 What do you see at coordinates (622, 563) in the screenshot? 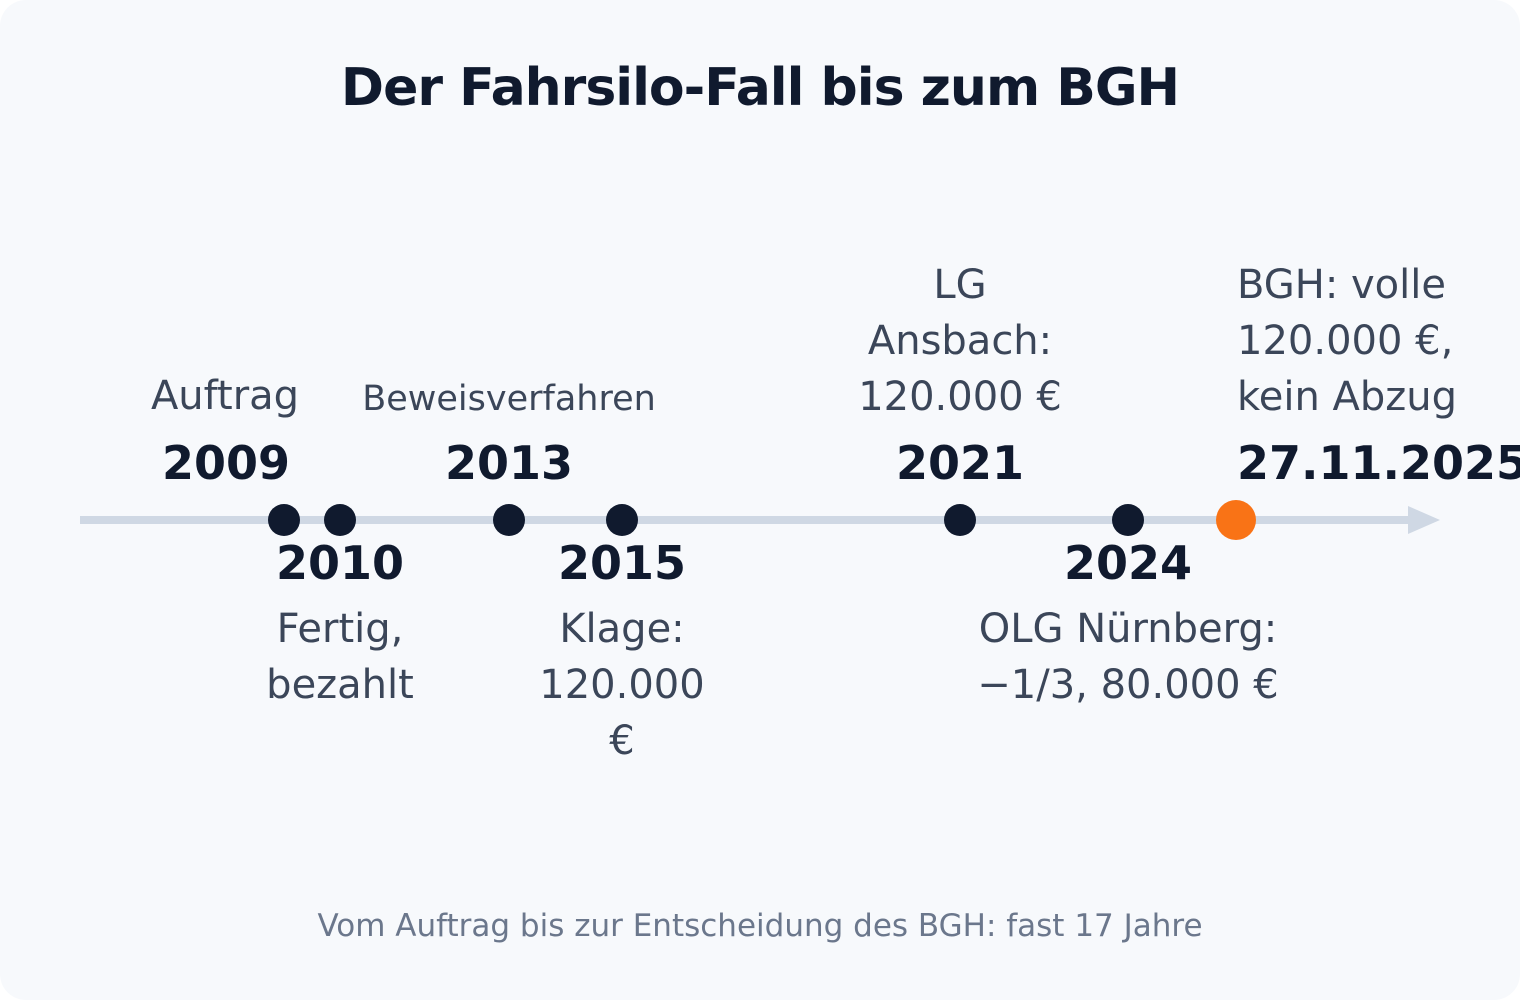
I see `event-year-2015: 2015` at bounding box center [622, 563].